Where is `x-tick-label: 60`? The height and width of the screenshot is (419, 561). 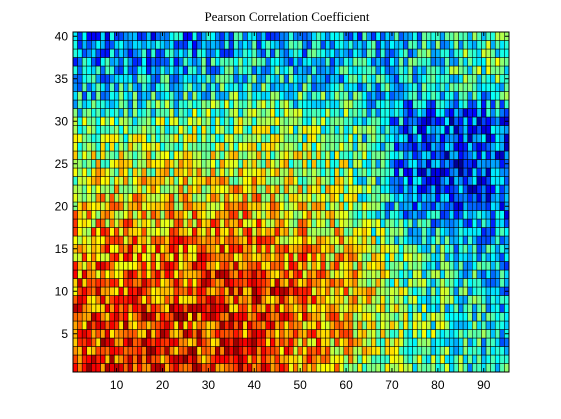 x-tick-label: 60 is located at coordinates (346, 385).